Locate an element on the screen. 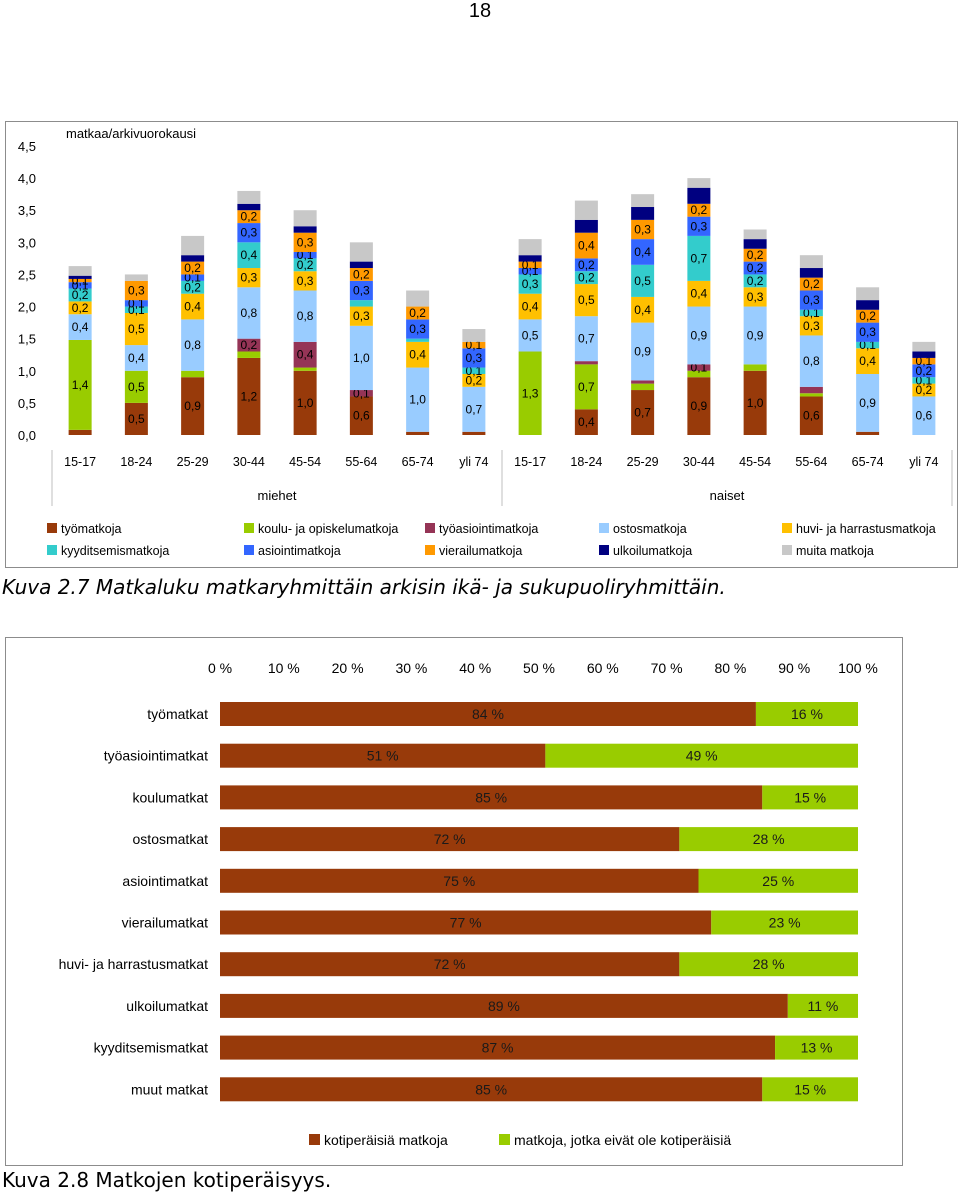  data-label: 49 % is located at coordinates (702, 756).